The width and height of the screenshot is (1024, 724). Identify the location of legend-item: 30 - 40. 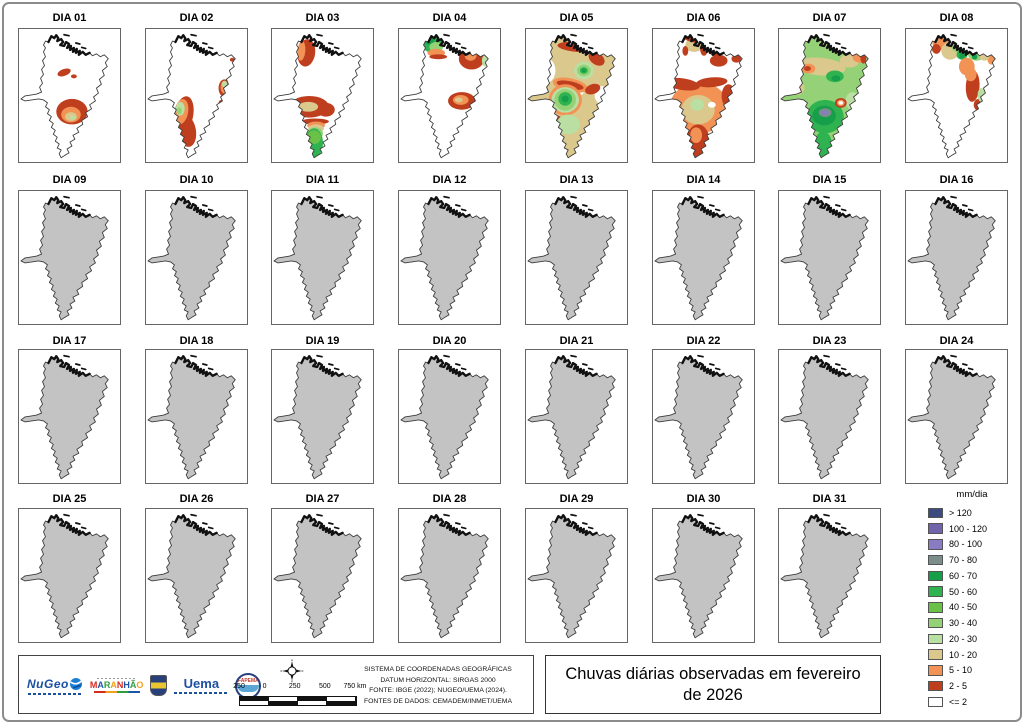
(972, 623).